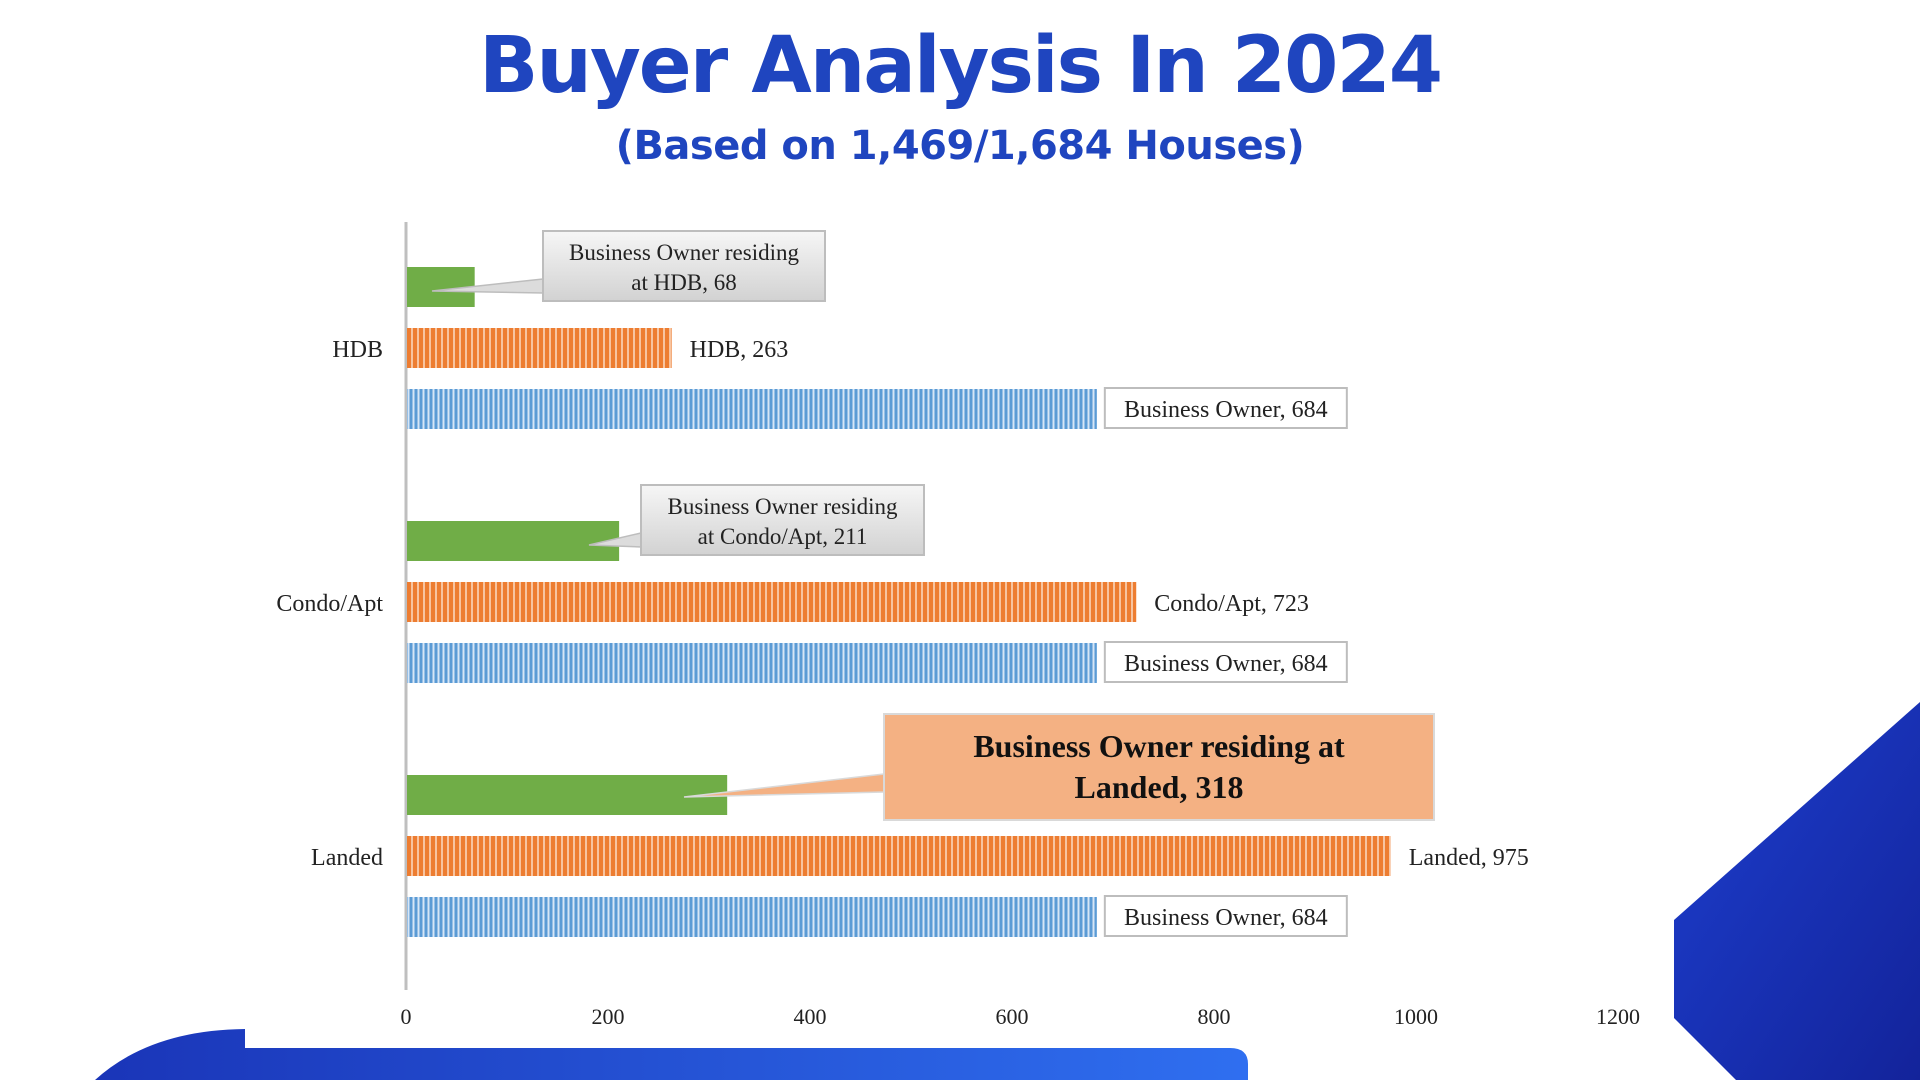 This screenshot has height=1080, width=1920. What do you see at coordinates (1159, 767) in the screenshot?
I see `callout-box-highlight` at bounding box center [1159, 767].